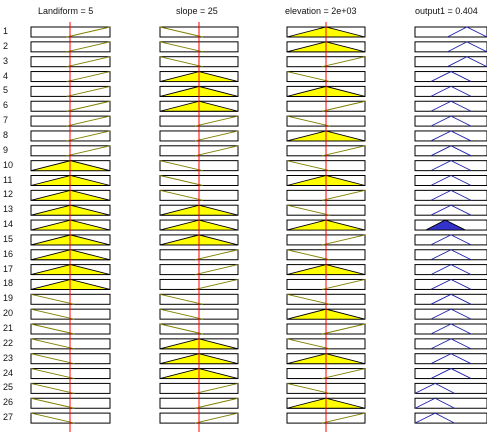 The height and width of the screenshot is (432, 487). What do you see at coordinates (6, 134) in the screenshot?
I see `rule-number: 8` at bounding box center [6, 134].